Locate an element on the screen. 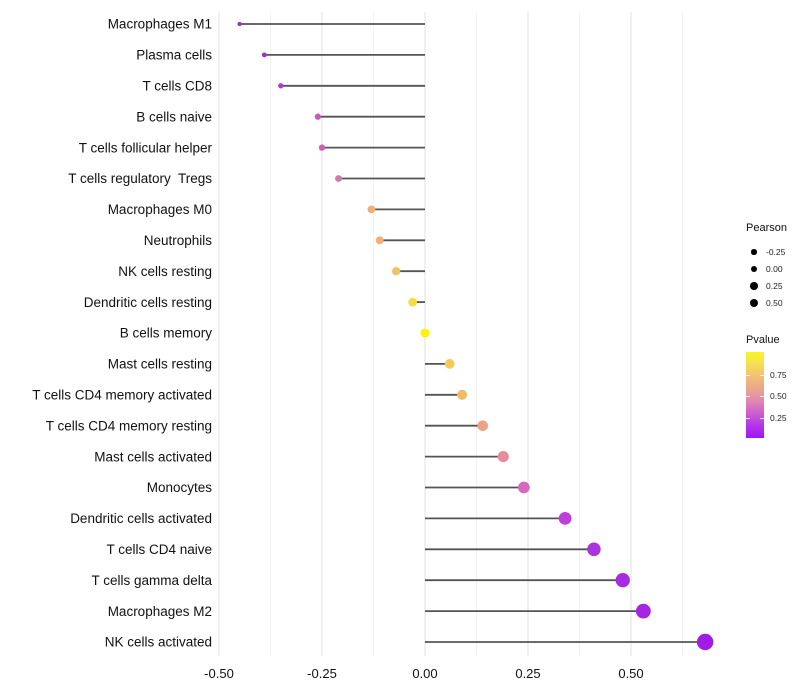  y-axis-label: Neutrophils is located at coordinates (178, 240).